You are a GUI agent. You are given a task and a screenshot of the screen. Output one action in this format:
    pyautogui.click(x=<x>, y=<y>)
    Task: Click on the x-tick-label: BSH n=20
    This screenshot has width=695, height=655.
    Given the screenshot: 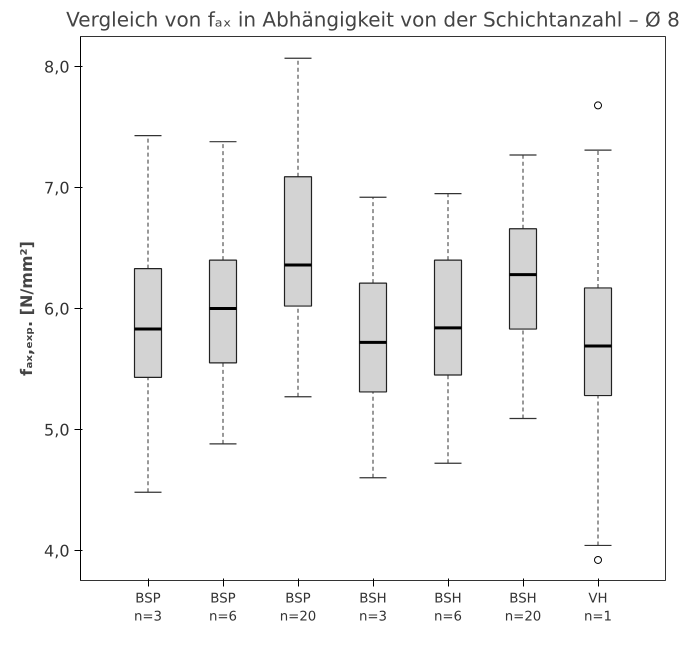 What is the action you would take?
    pyautogui.click(x=523, y=608)
    